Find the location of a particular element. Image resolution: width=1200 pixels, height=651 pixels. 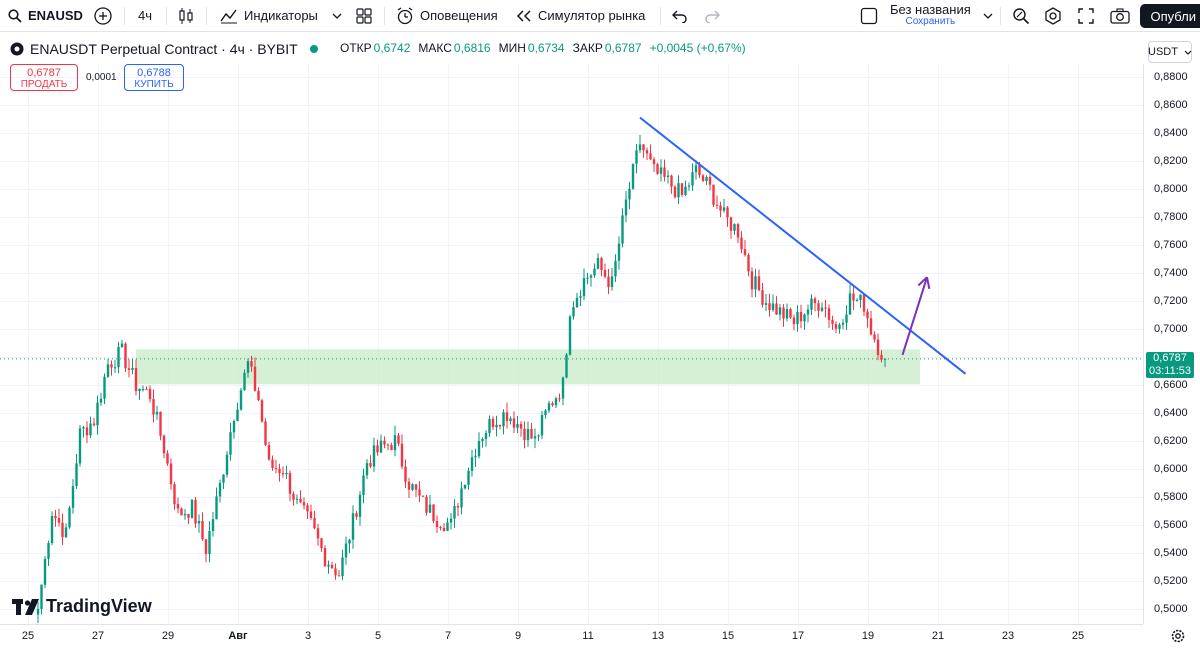

high-label: МАКС is located at coordinates (435, 48).